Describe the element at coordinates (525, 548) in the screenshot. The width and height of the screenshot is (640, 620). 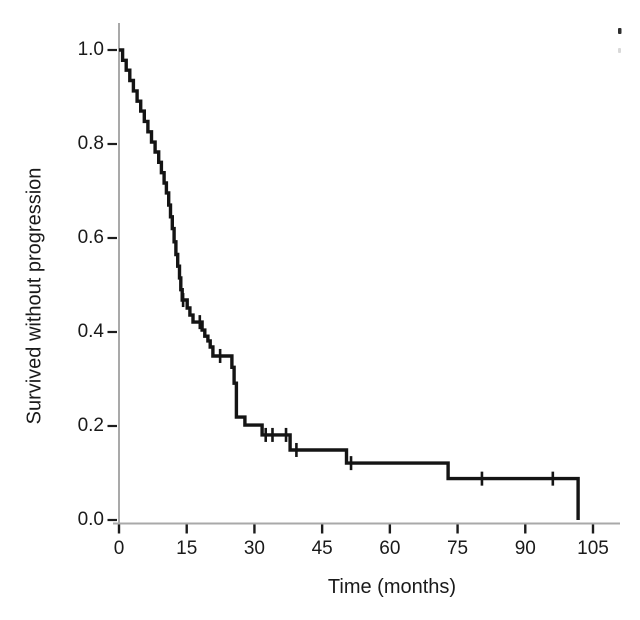
I see `x-tick-label: 90` at that location.